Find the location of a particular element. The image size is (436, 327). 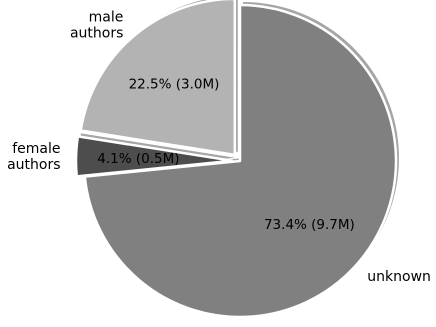

slice-category-label-line: female is located at coordinates (36, 149).